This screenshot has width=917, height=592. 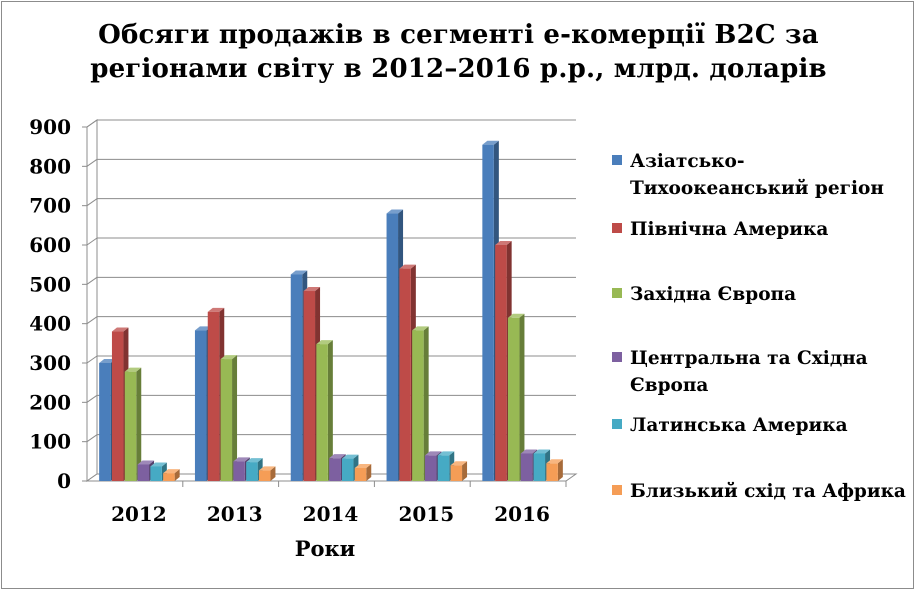 I want to click on x-tick-label: 2015, so click(x=426, y=514).